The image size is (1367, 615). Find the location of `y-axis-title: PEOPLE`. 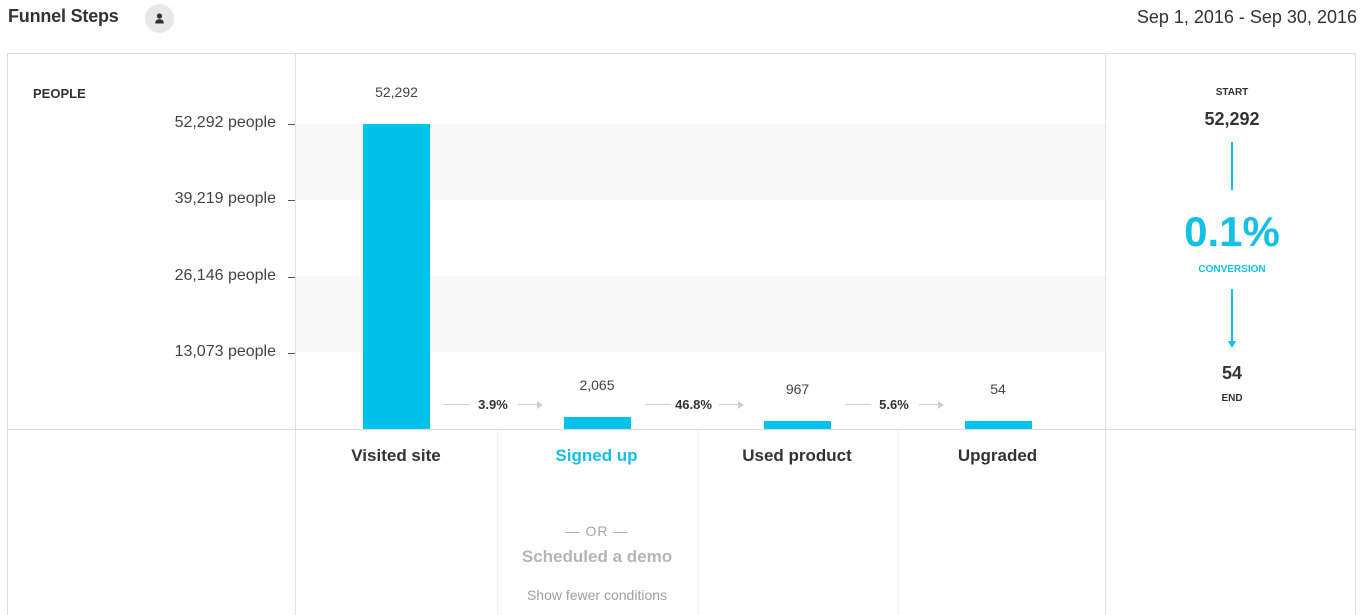

y-axis-title: PEOPLE is located at coordinates (59, 93).